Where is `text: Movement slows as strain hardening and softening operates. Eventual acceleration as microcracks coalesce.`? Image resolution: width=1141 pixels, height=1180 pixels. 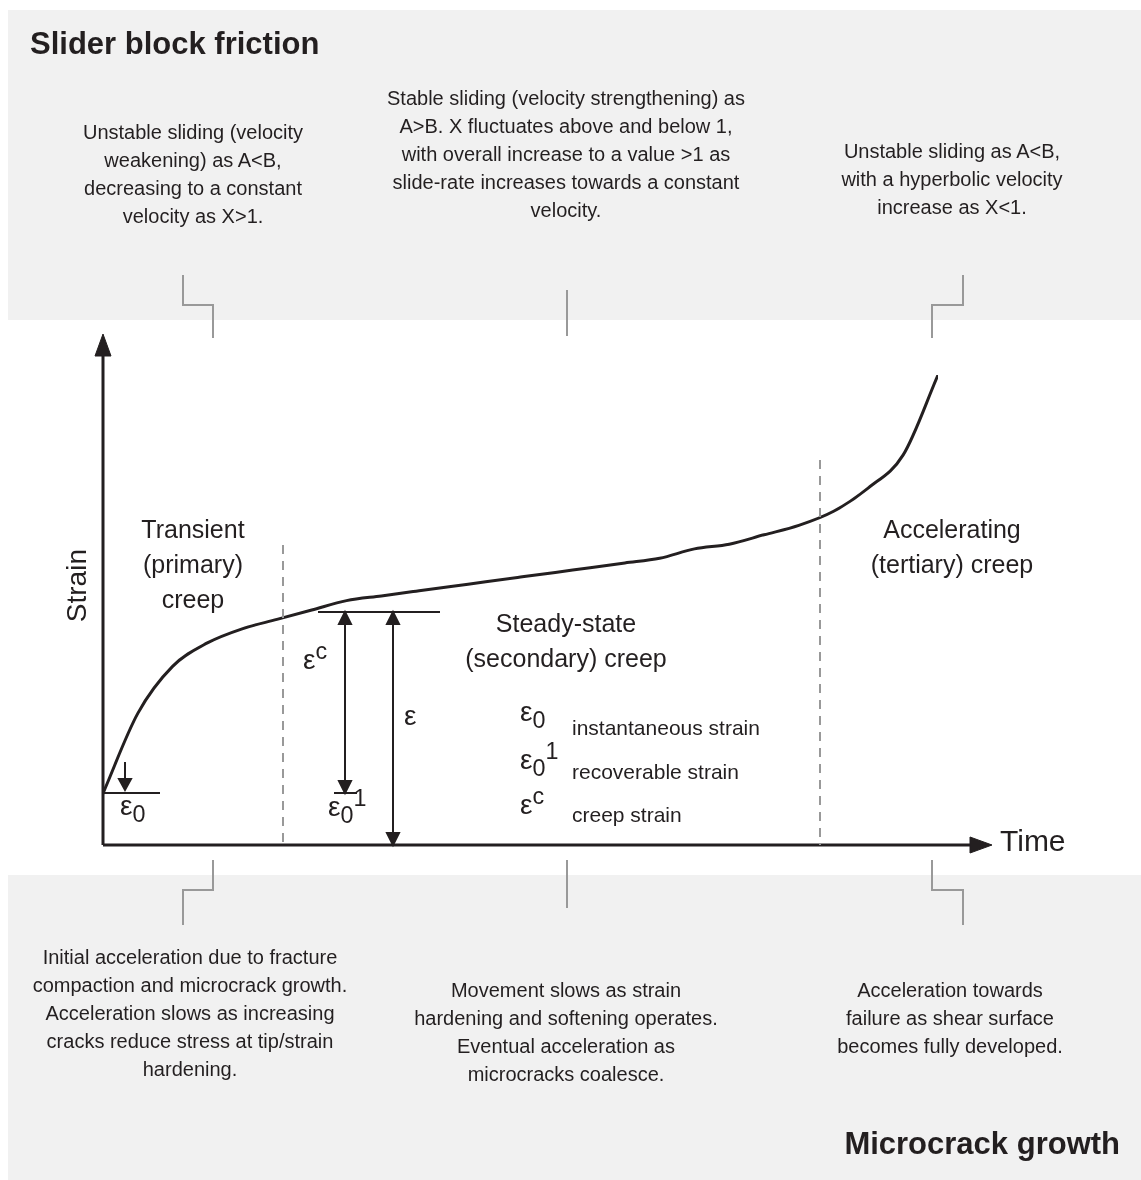 text: Movement slows as strain hardening and softening operates. Eventual acceleration as microcracks coalesce. is located at coordinates (566, 1032).